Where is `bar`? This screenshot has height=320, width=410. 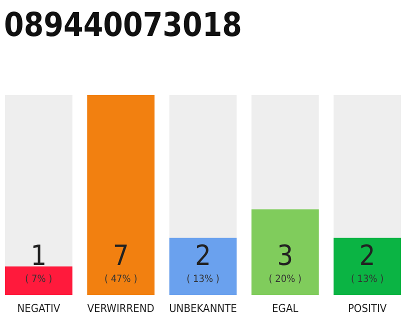
bar is located at coordinates (38, 280).